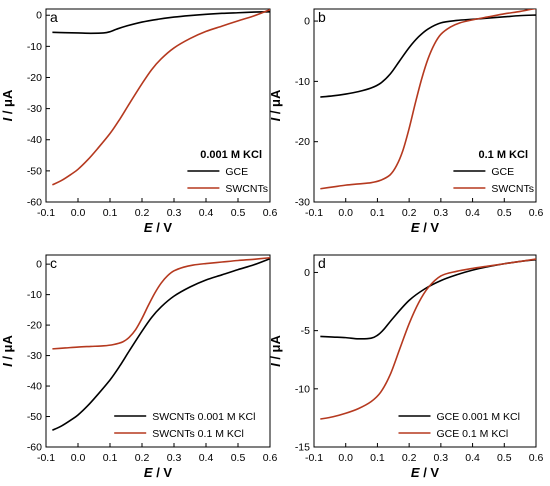  I want to click on legend: 0.1 M KCl GCE SWCNTs, so click(493, 172).